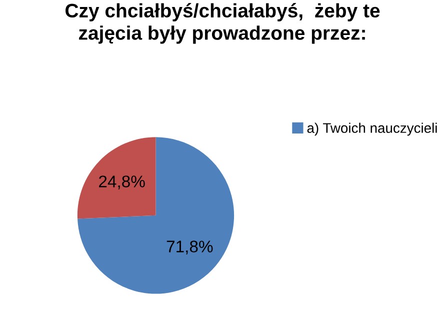 The height and width of the screenshot is (334, 445). I want to click on pie-slice, so click(116, 178).